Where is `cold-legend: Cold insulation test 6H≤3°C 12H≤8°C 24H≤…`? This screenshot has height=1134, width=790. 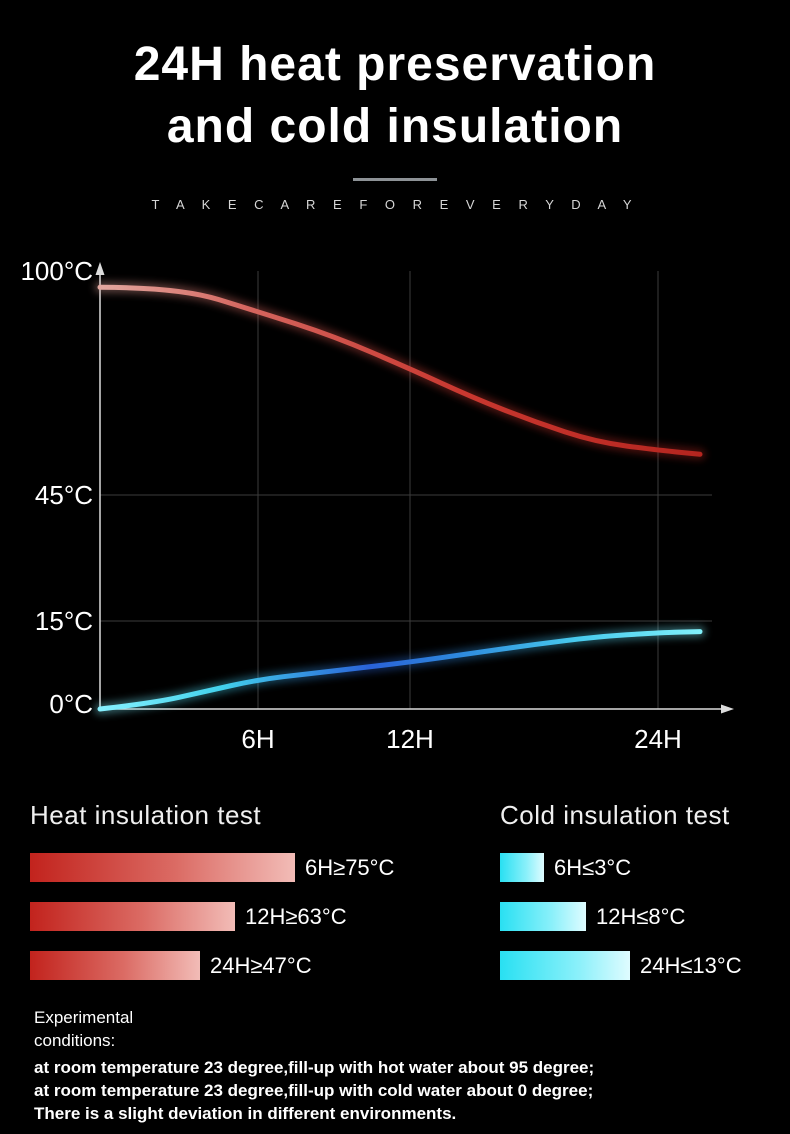 cold-legend: Cold insulation test 6H≤3°C 12H≤8°C 24H≤… is located at coordinates (645, 900).